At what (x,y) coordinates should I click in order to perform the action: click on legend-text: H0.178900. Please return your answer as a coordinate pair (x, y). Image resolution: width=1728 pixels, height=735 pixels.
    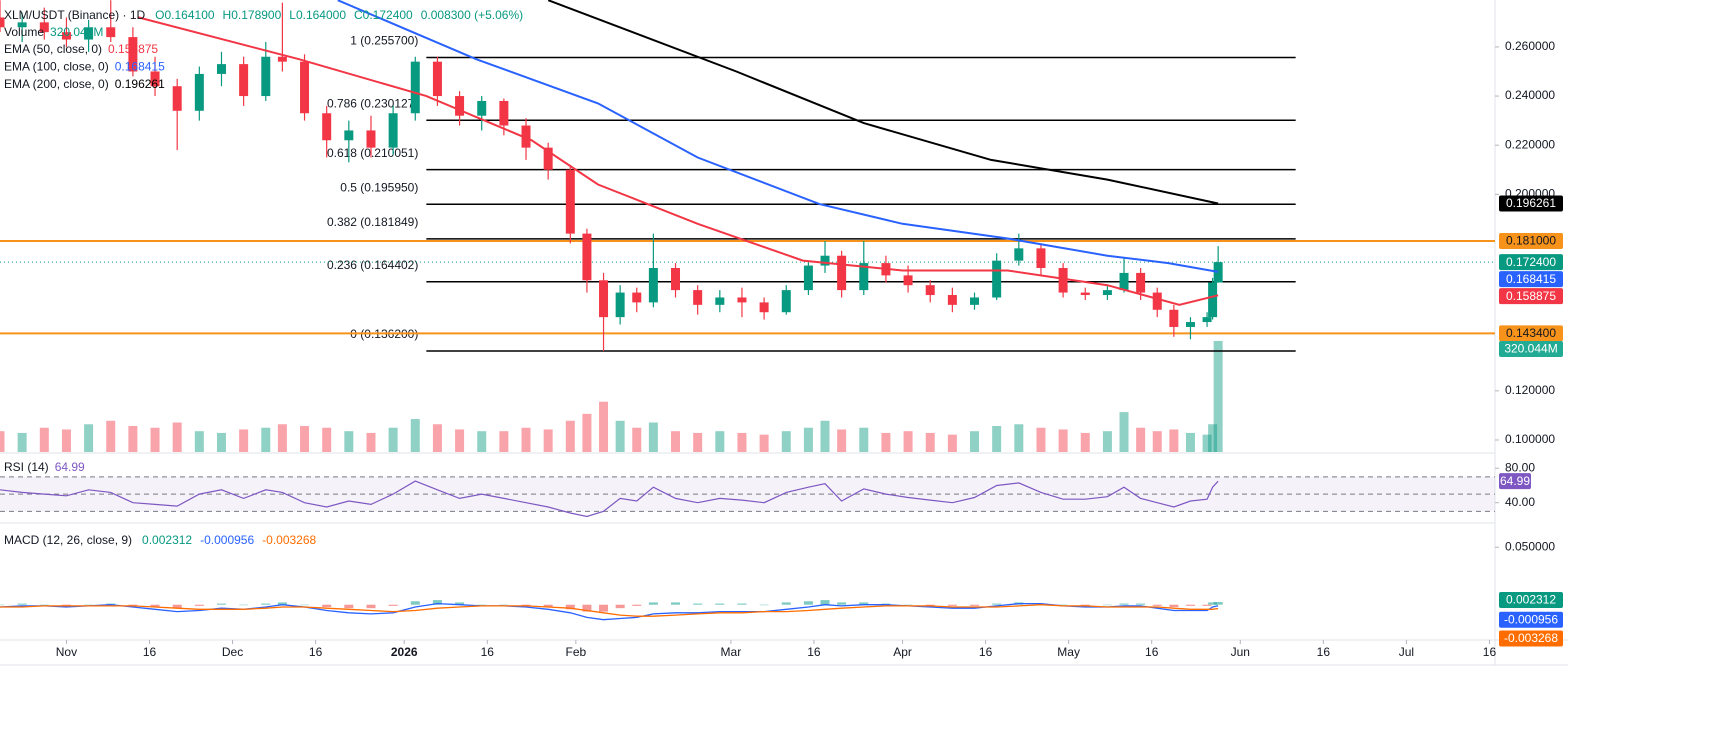
    Looking at the image, I should click on (252, 15).